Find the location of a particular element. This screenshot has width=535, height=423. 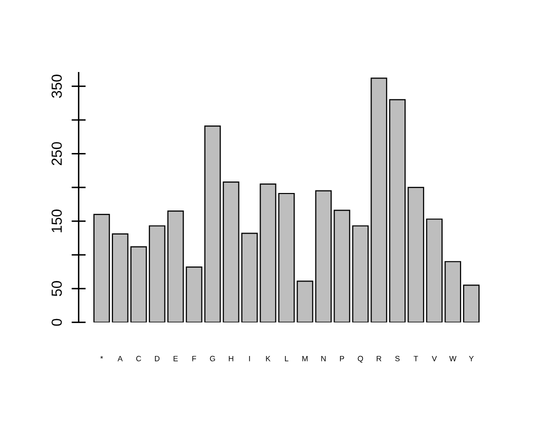

y-tick-label: 250 is located at coordinates (57, 154).